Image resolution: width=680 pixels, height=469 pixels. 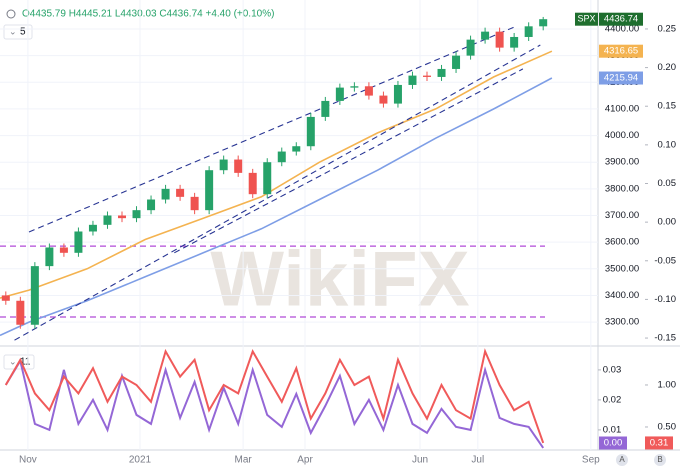 I want to click on indicator-badge: 0.31, so click(x=659, y=442).